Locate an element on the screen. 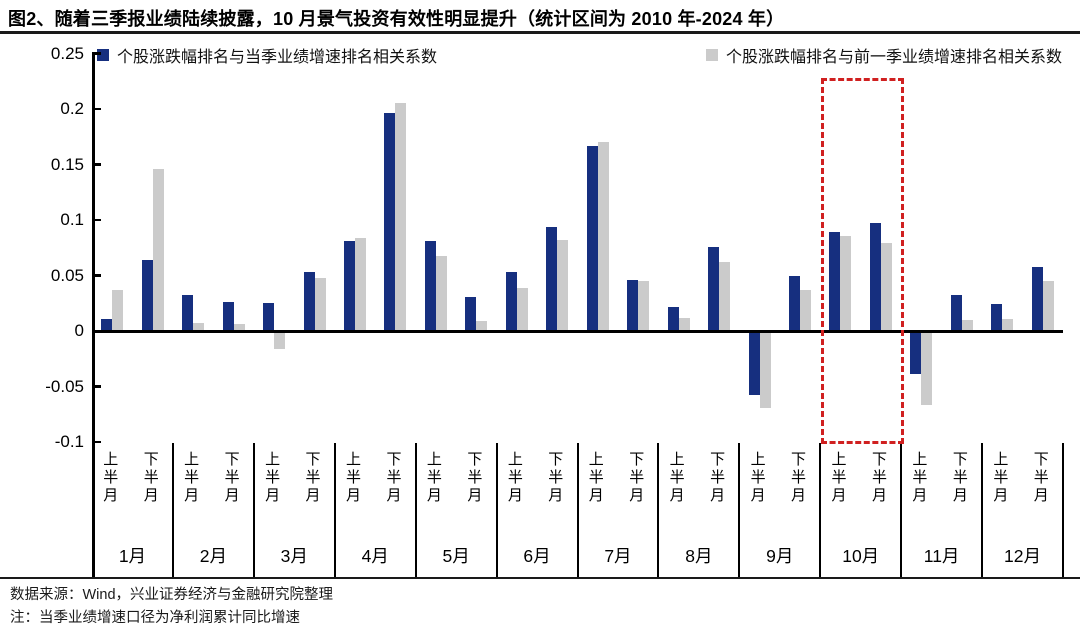 The image size is (1080, 636). month-label: 9月 is located at coordinates (780, 556).